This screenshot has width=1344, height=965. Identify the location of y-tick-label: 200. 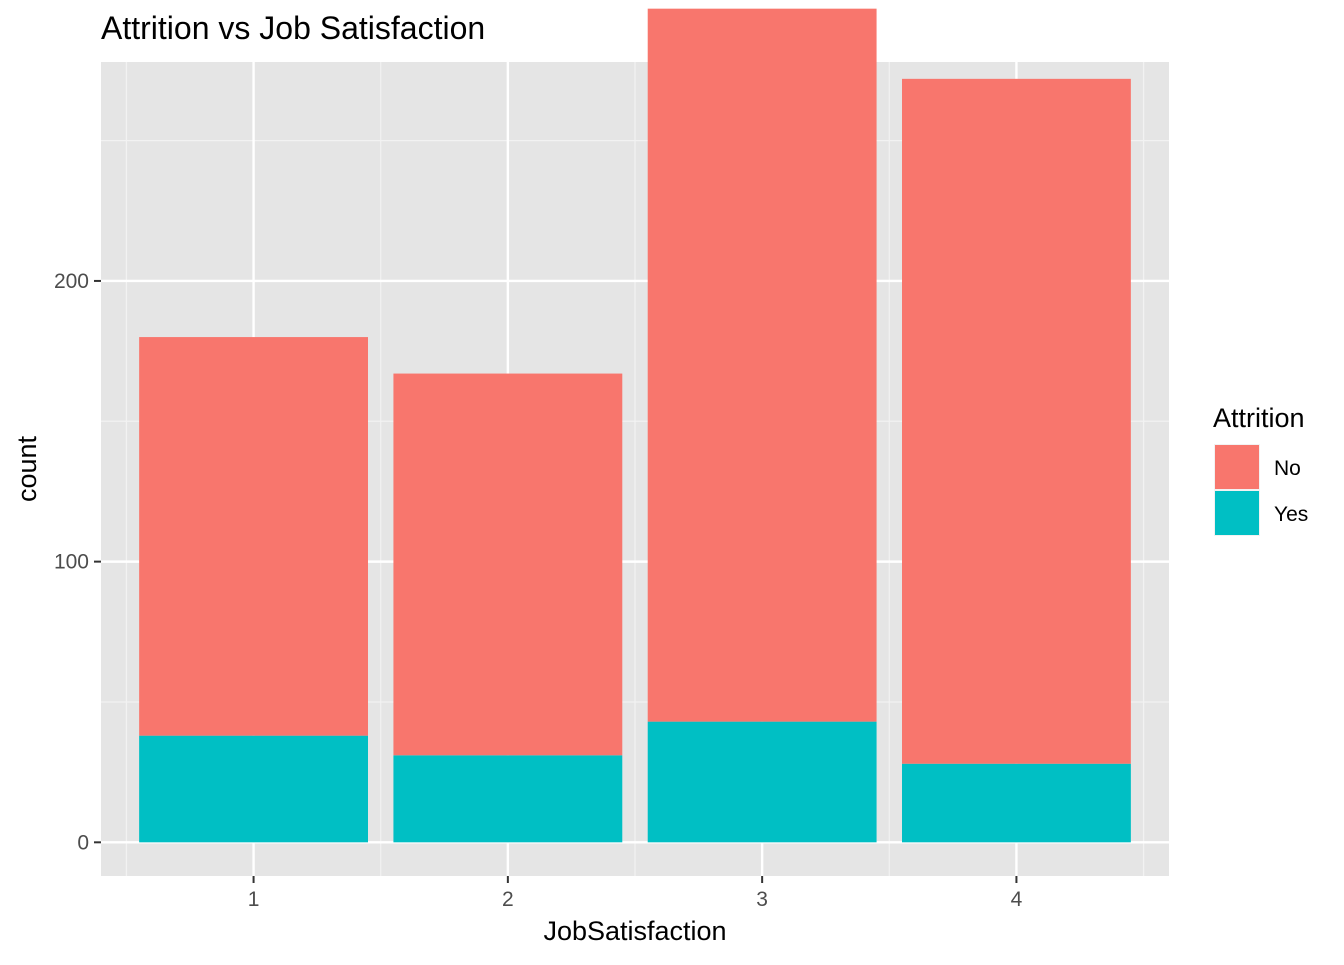
(71, 281).